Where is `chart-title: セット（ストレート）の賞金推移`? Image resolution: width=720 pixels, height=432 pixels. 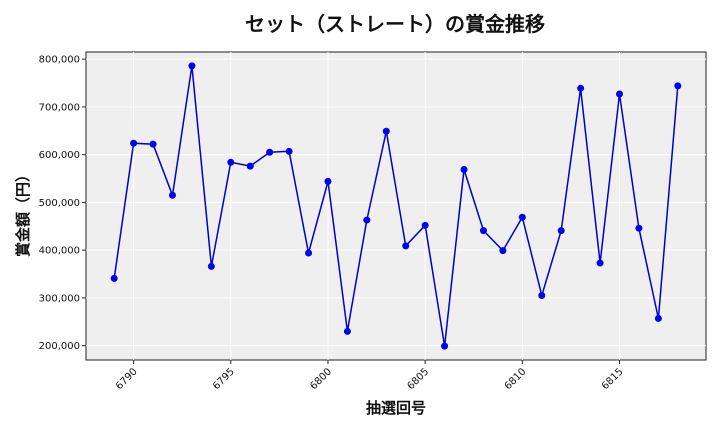
chart-title: セット（ストレート）の賞金推移 is located at coordinates (395, 24).